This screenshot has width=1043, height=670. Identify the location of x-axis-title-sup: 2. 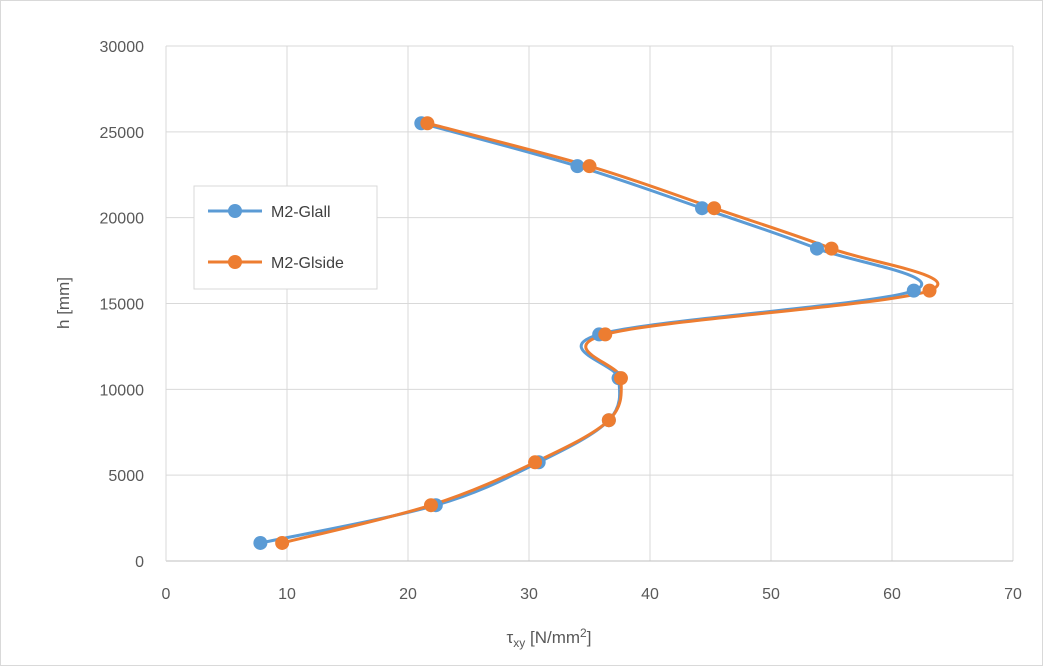
(583, 633).